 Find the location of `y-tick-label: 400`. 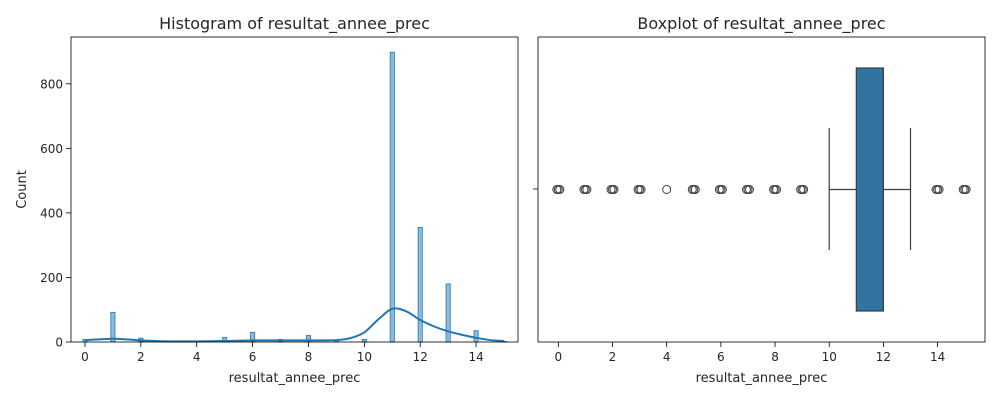

y-tick-label: 400 is located at coordinates (51, 213).